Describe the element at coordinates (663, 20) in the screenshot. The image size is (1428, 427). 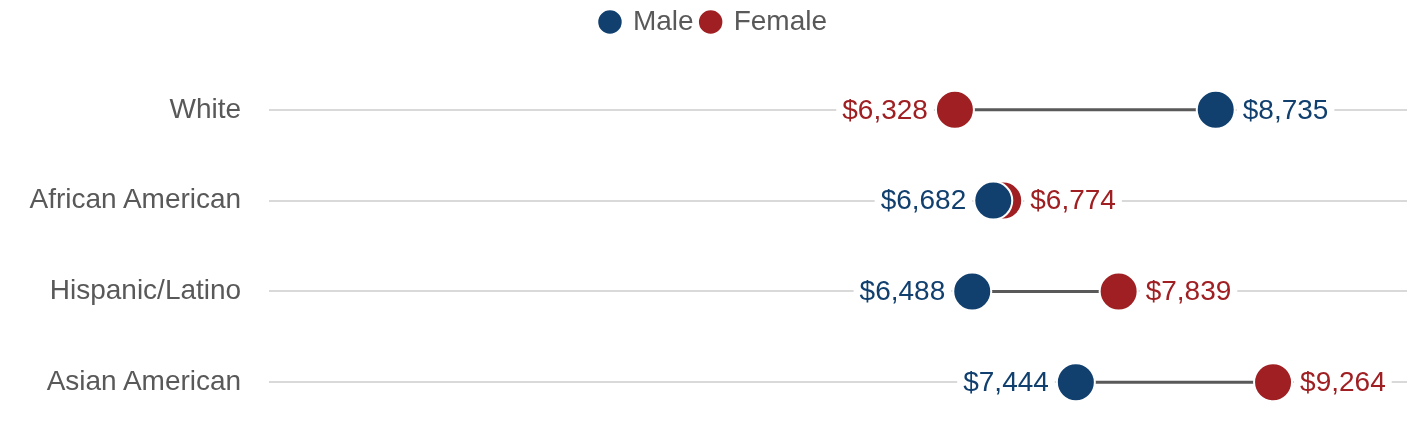
I see `legend-label: Male` at that location.